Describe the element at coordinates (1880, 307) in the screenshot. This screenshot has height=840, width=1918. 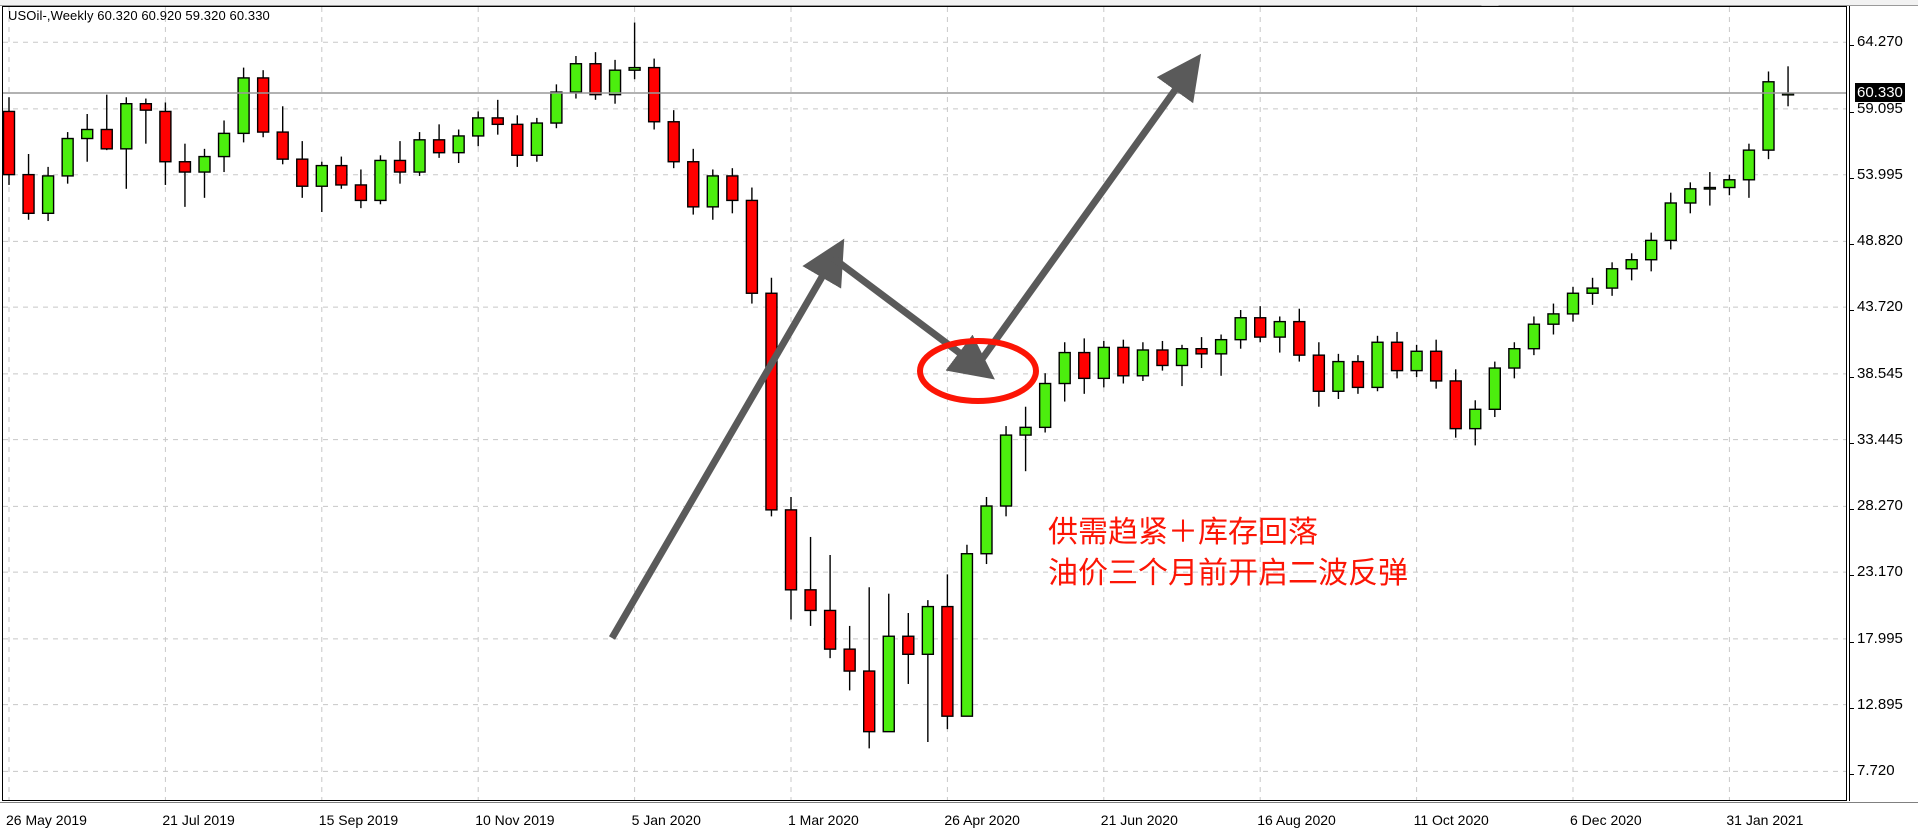
I see `price-tick-label: 43.720` at that location.